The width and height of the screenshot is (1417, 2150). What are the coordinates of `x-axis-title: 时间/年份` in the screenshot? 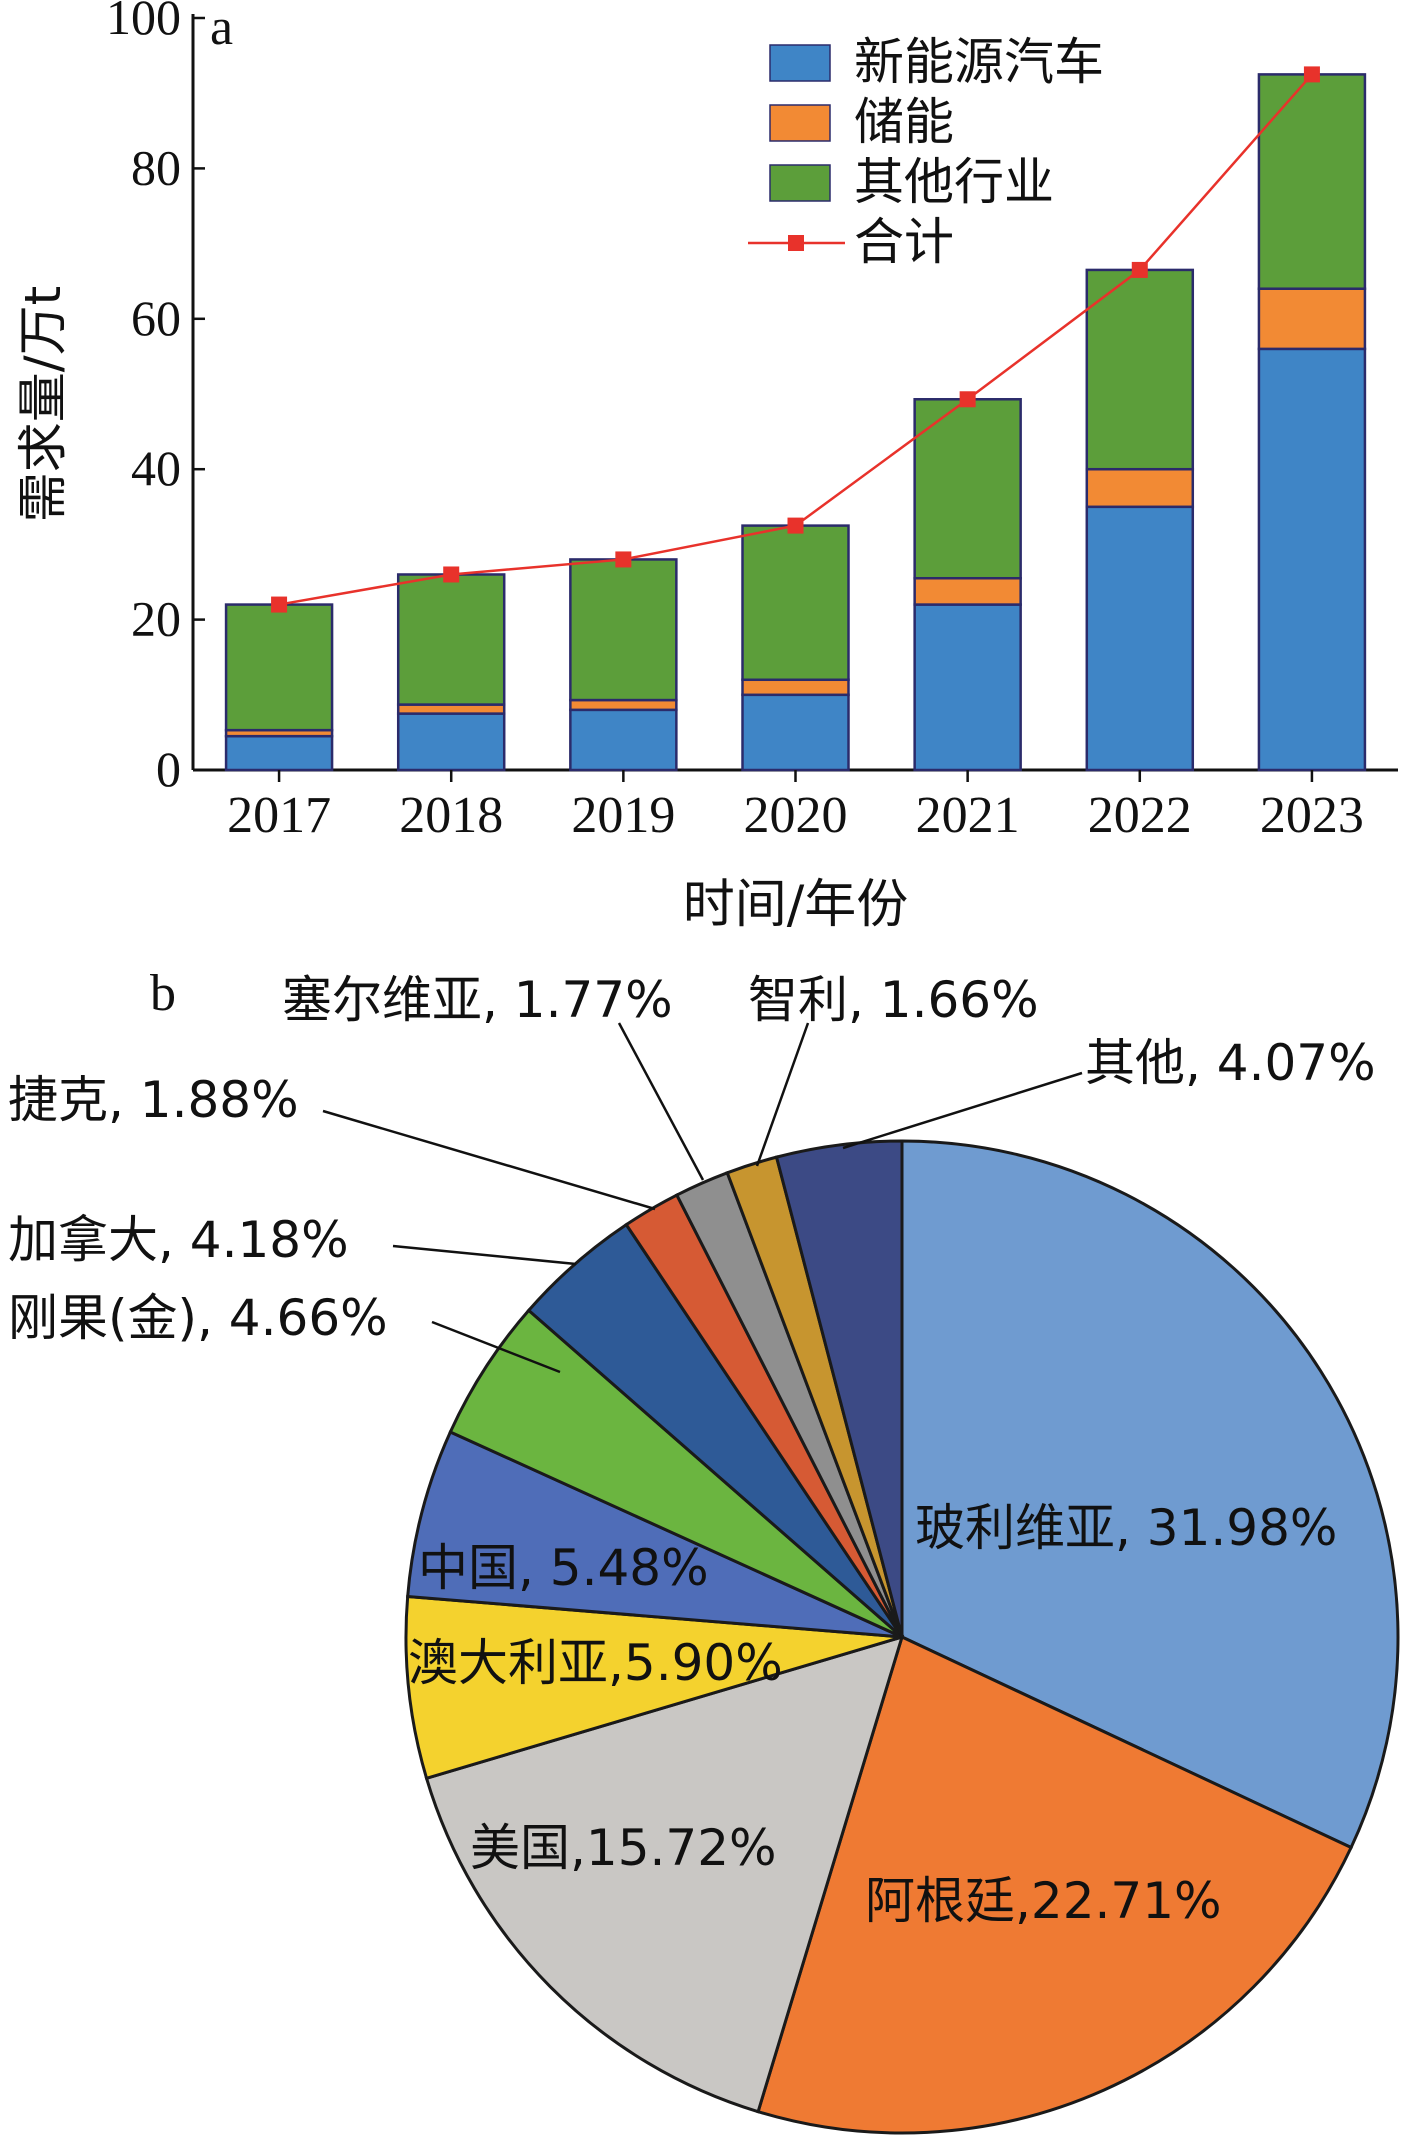 It's located at (796, 905).